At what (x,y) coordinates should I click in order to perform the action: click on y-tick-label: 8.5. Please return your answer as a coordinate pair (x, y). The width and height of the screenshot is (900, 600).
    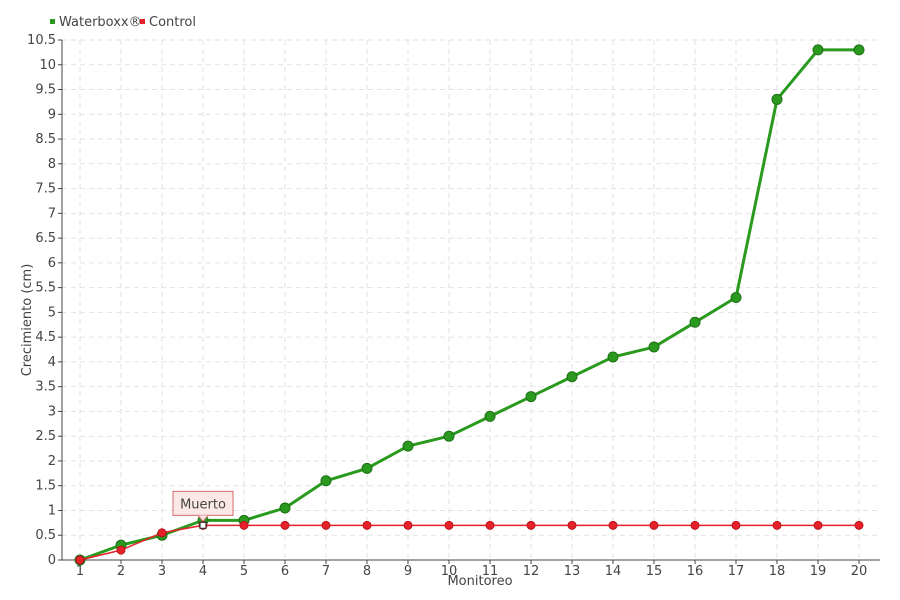
    Looking at the image, I should click on (45, 139).